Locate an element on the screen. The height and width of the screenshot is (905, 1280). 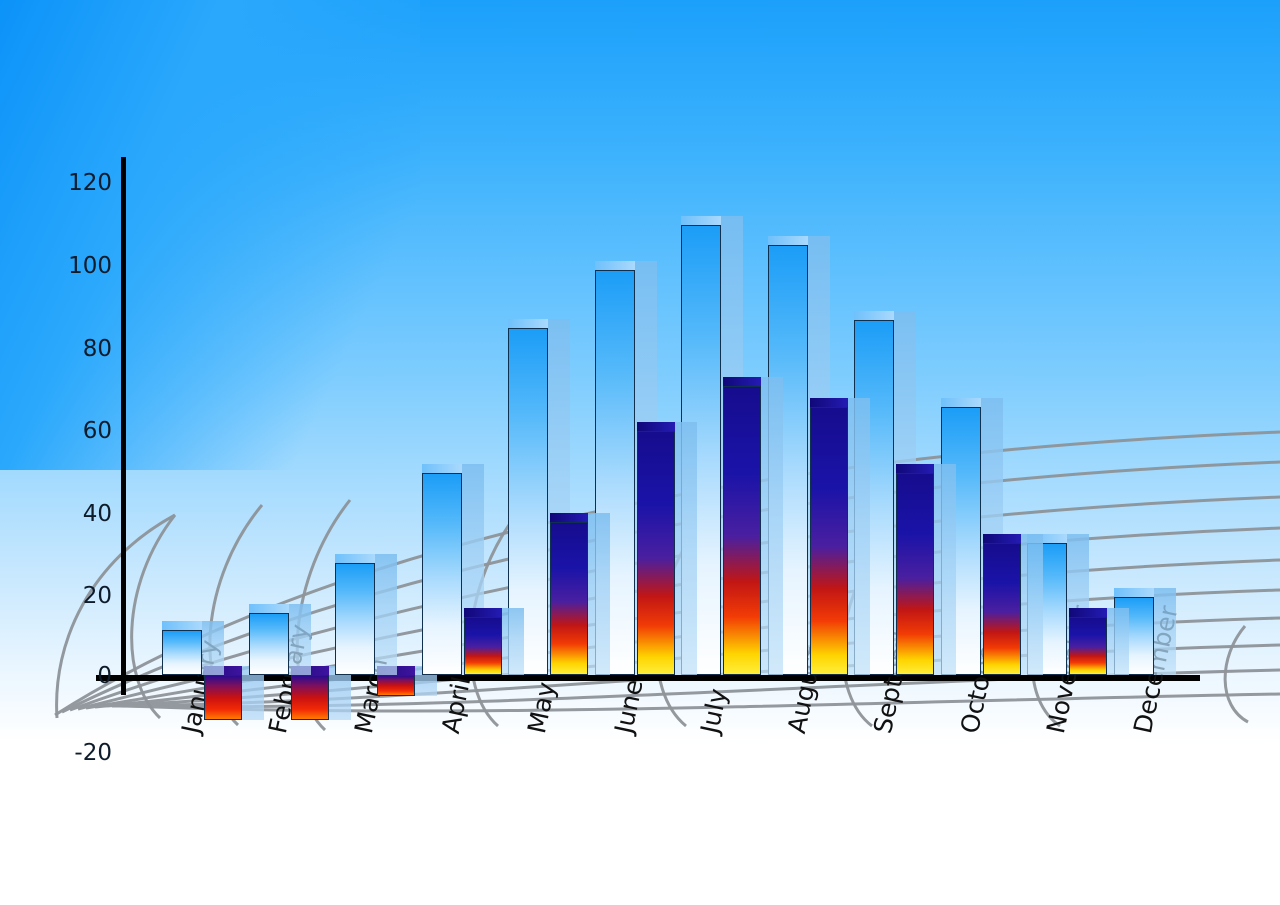
x-axis-label-june: June is located at coordinates (628, 706).